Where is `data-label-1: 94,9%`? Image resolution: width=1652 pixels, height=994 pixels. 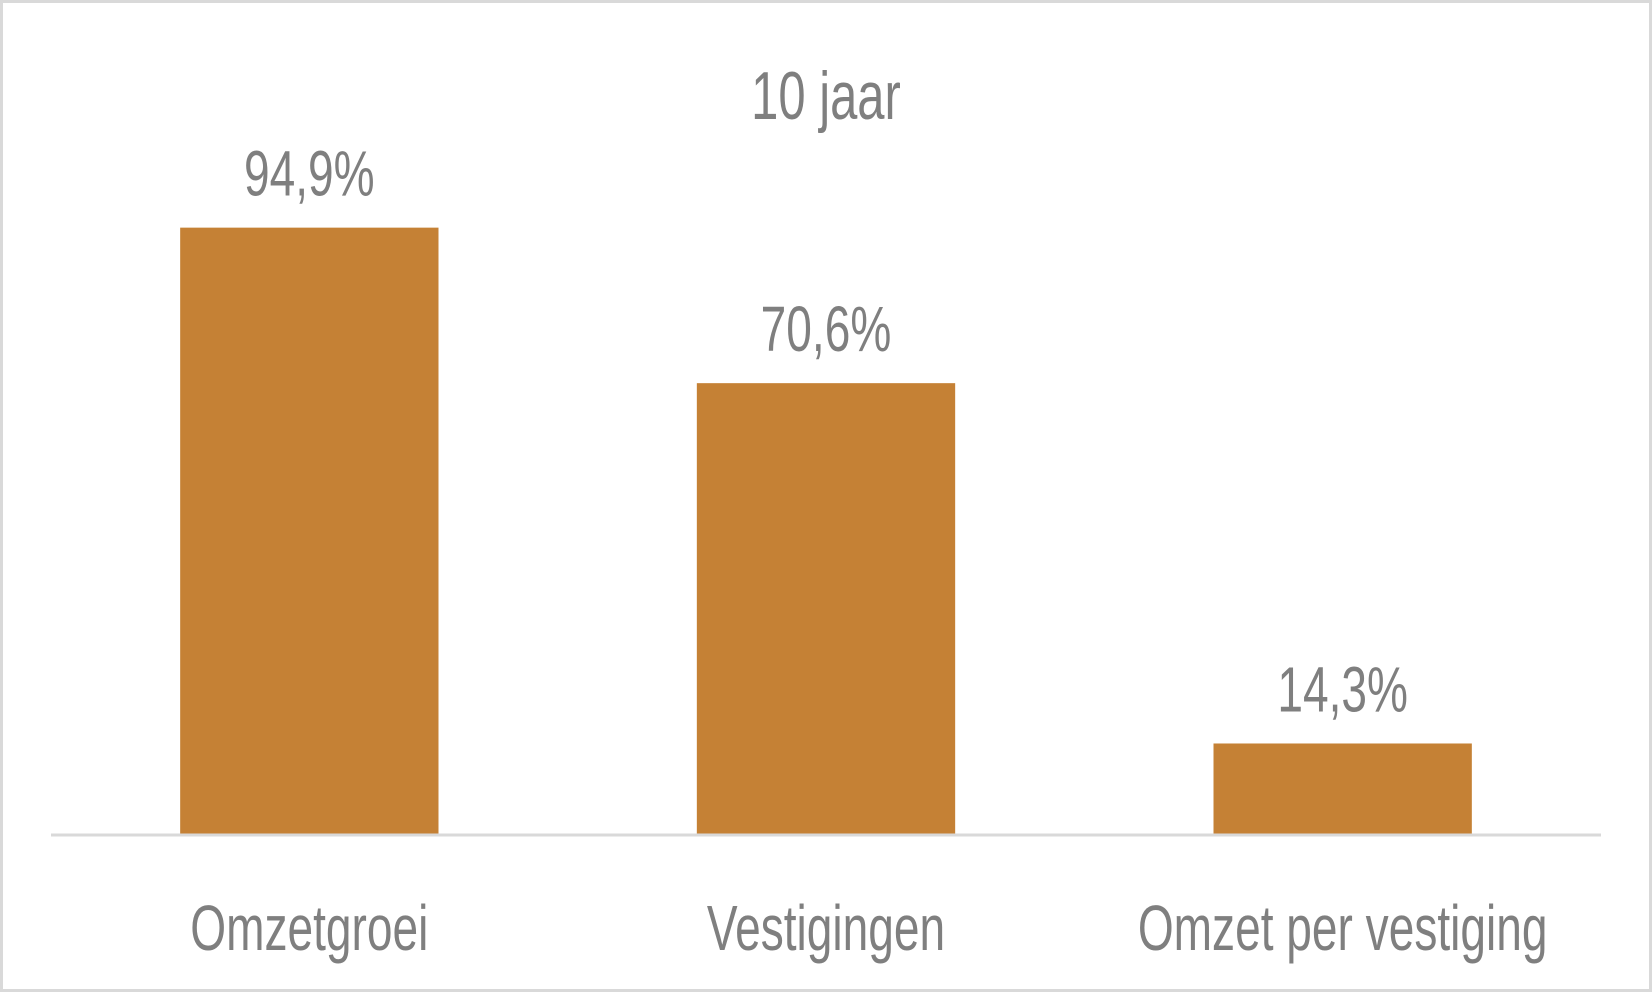
data-label-1: 94,9% is located at coordinates (309, 173).